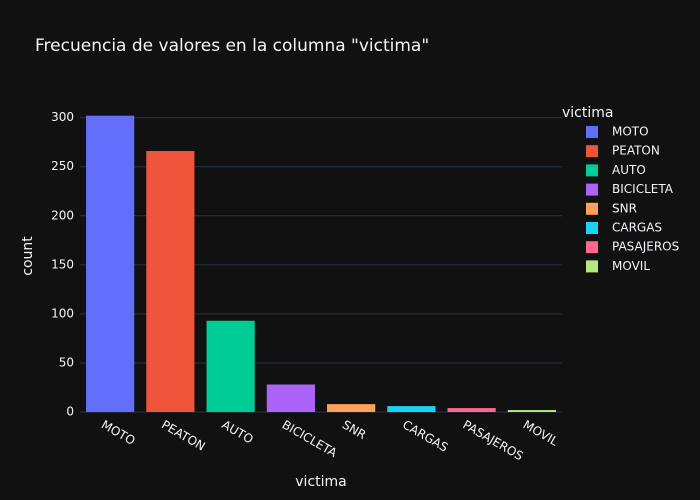  What do you see at coordinates (62, 166) in the screenshot?
I see `y-tick-label: 250` at bounding box center [62, 166].